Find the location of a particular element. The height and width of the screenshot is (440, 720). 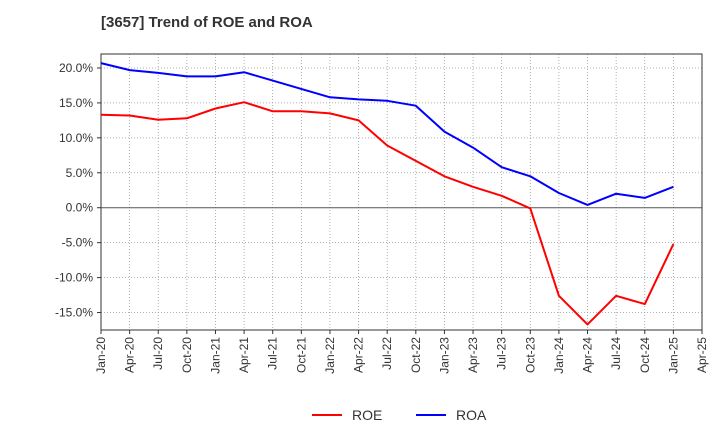

x-tick-label: Jul-24 is located at coordinates (616, 353).